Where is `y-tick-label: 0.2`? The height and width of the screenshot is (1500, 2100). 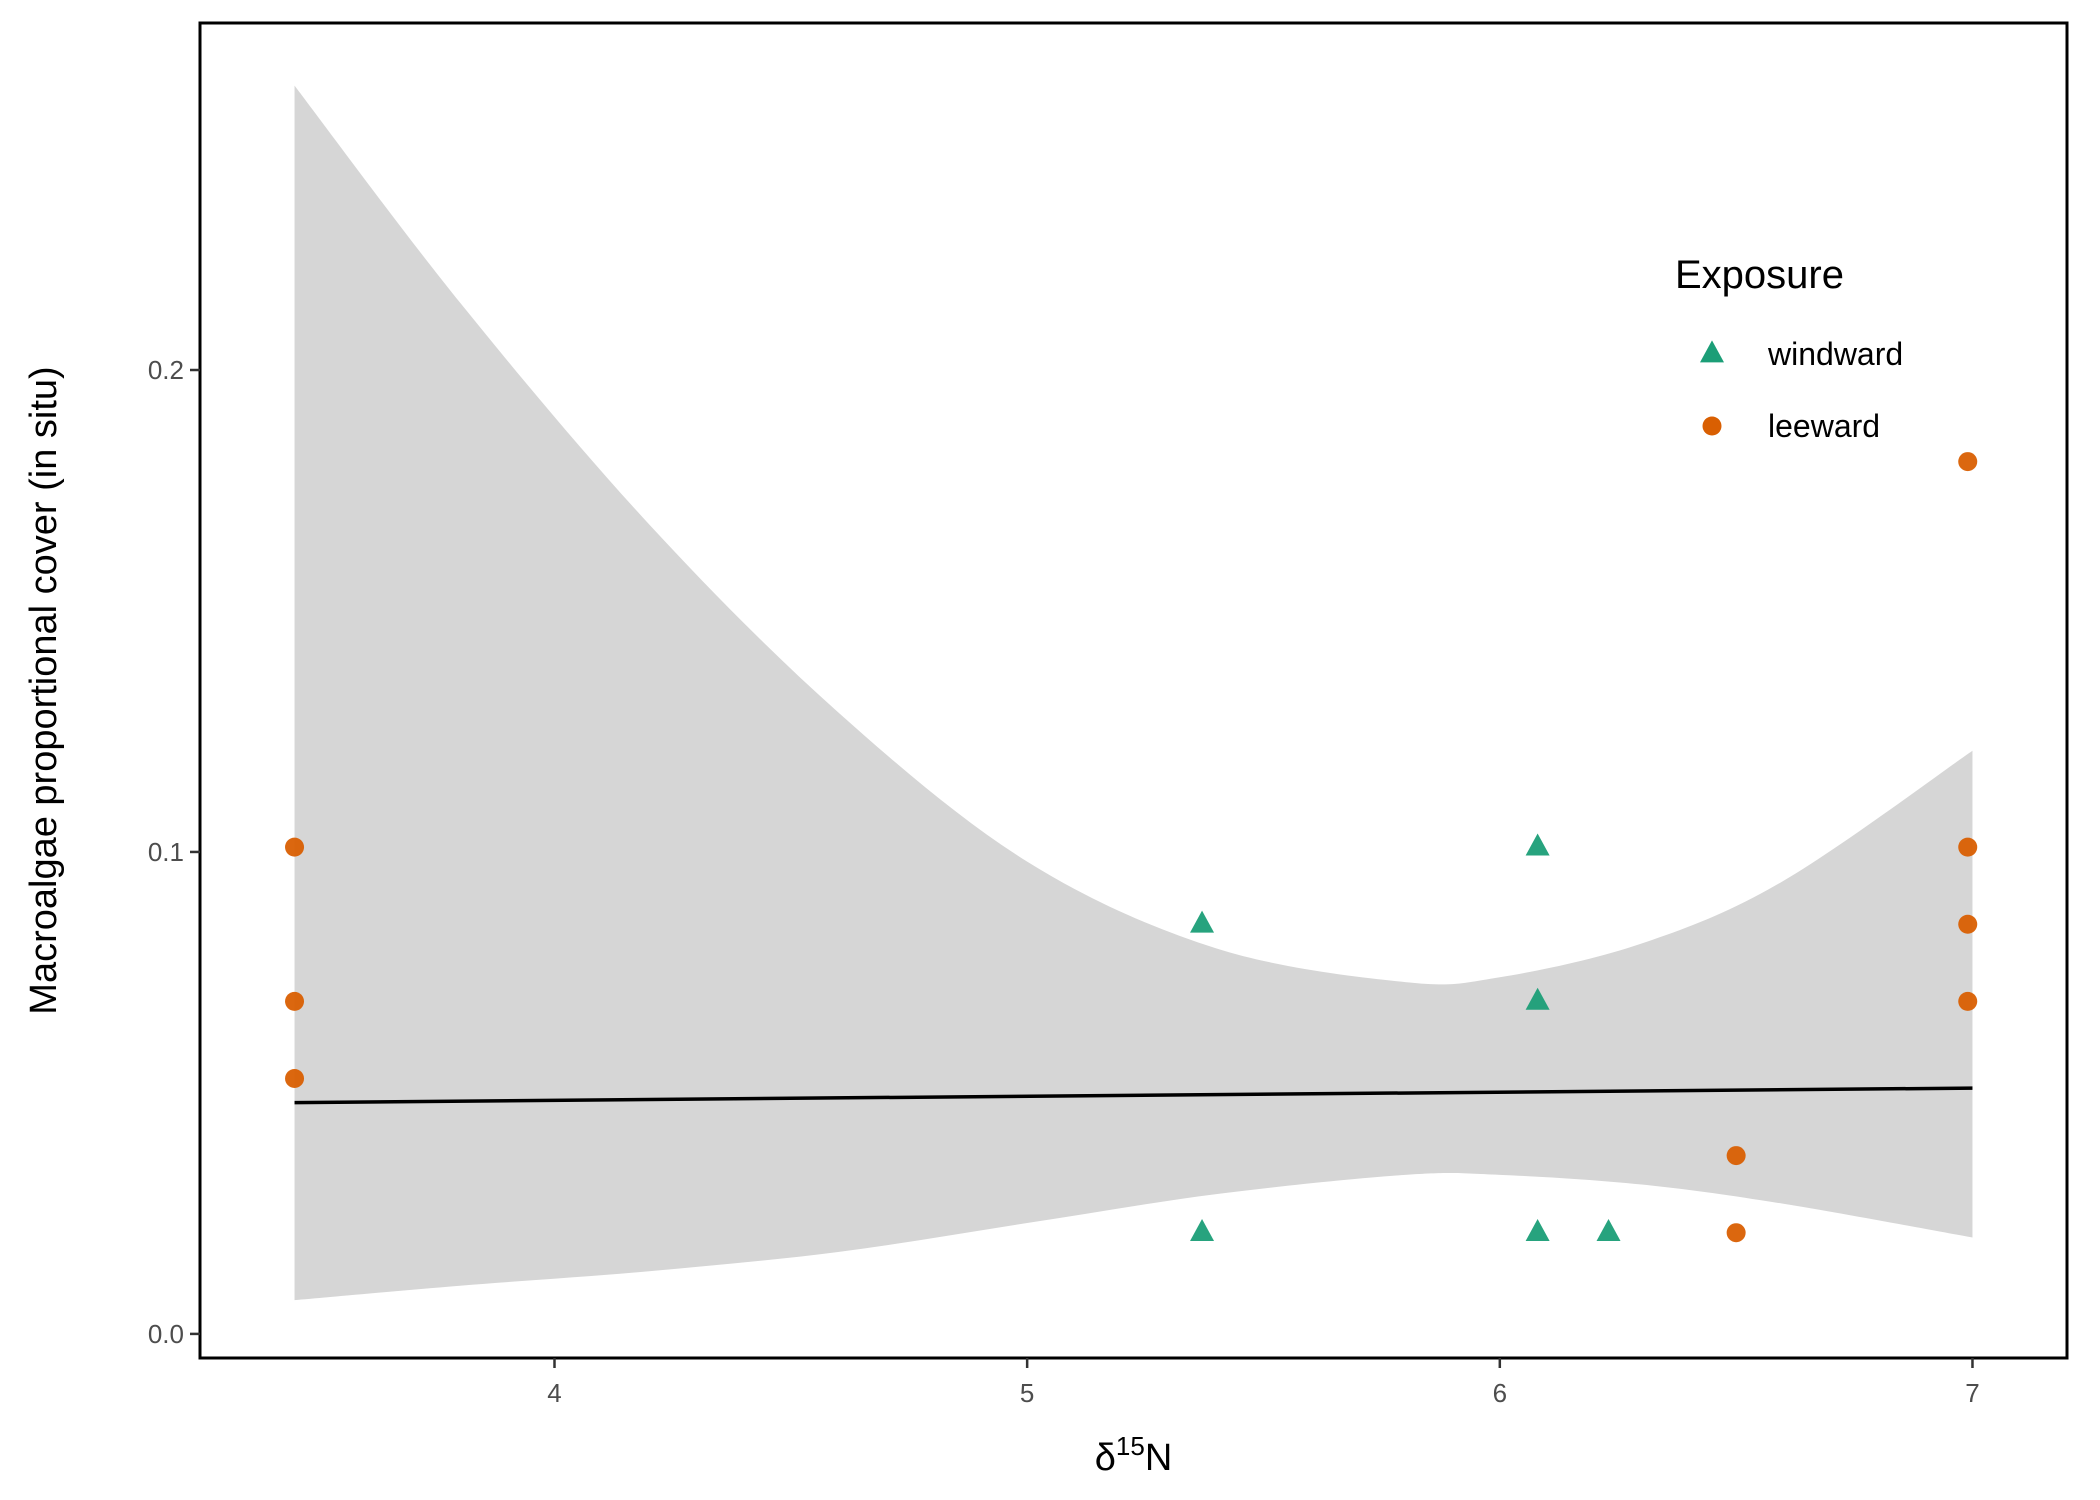
y-tick-label: 0.2 is located at coordinates (166, 370).